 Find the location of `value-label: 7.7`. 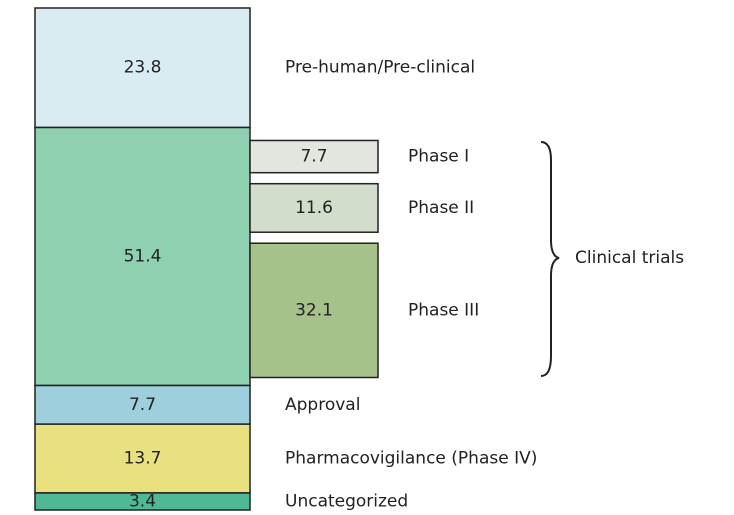

value-label: 7.7 is located at coordinates (142, 405).